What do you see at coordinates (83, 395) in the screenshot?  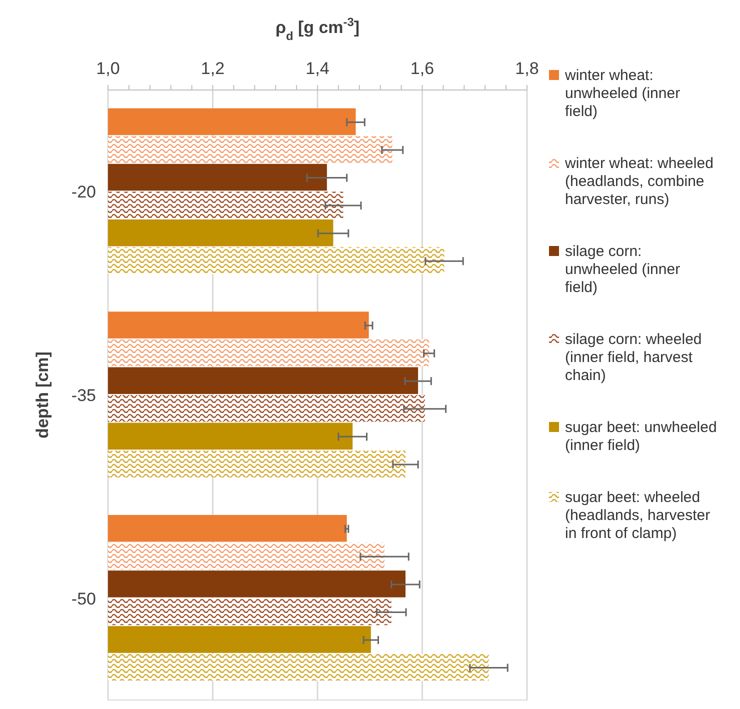 I see `y-tick-label: -35` at bounding box center [83, 395].